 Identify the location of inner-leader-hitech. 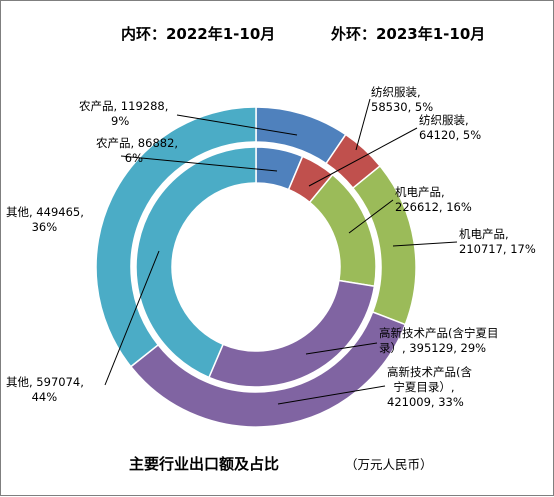
(341, 348).